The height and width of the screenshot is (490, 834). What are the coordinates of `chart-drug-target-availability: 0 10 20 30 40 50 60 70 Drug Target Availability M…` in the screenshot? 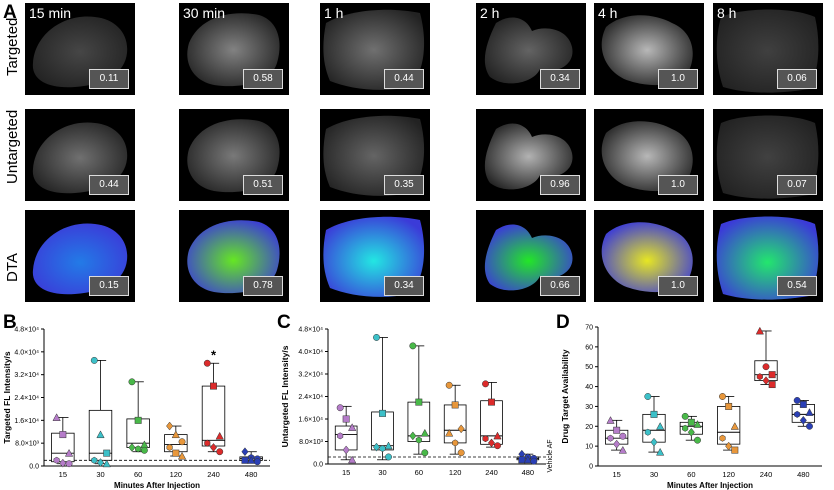 It's located at (691, 407).